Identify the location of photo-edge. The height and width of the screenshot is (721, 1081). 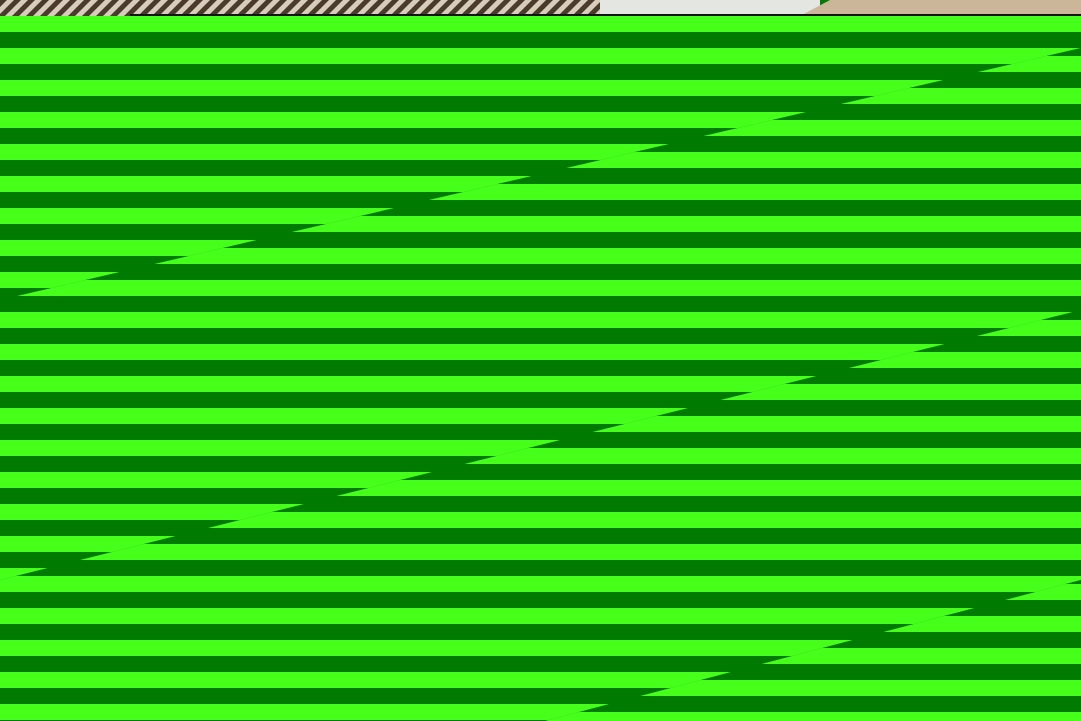
(605, 15).